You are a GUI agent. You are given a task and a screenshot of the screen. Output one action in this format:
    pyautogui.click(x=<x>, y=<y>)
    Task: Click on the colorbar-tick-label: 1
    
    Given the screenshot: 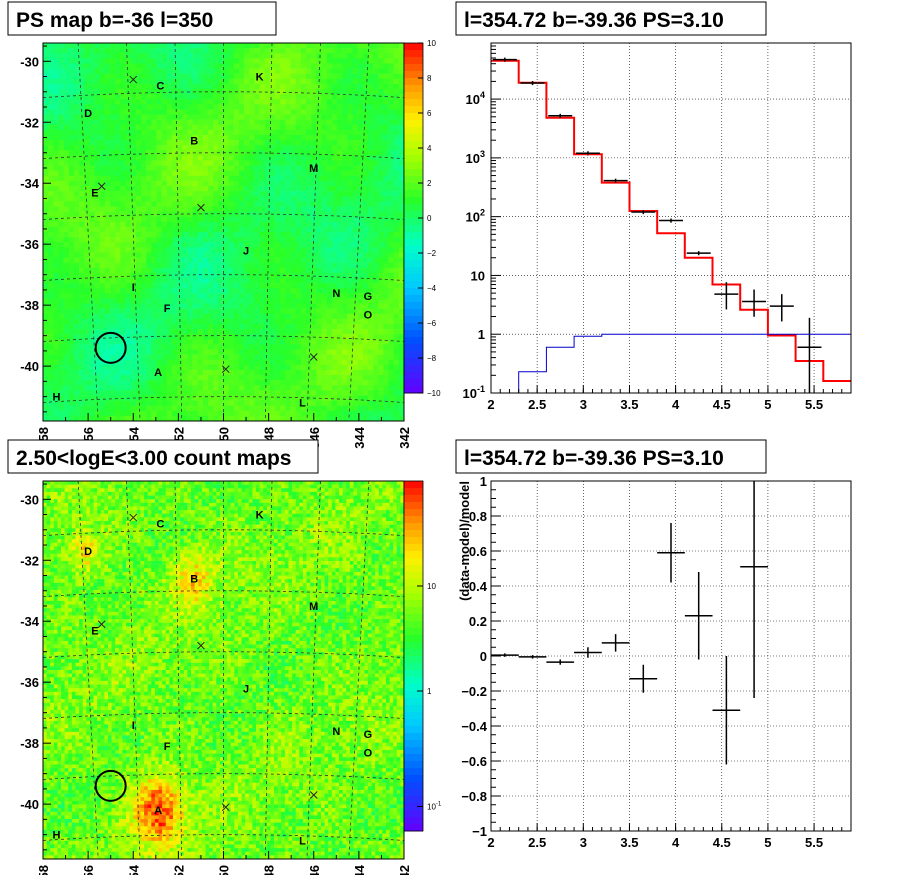 What is the action you would take?
    pyautogui.click(x=429, y=691)
    